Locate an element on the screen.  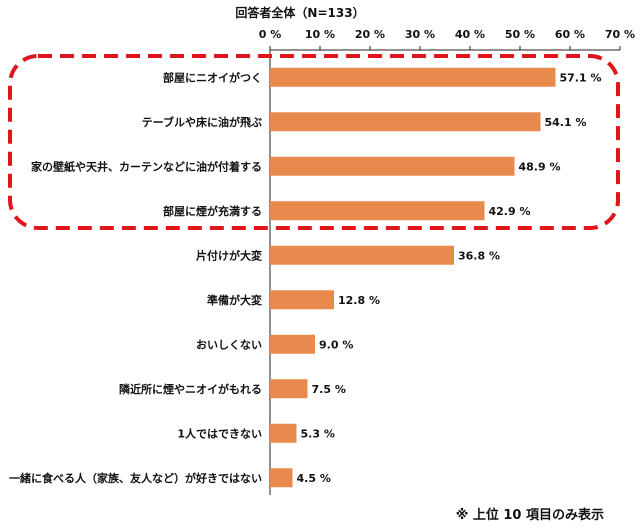
category-label: 一緒に食べる人（家族、友人など）が好きではない is located at coordinates (135, 478).